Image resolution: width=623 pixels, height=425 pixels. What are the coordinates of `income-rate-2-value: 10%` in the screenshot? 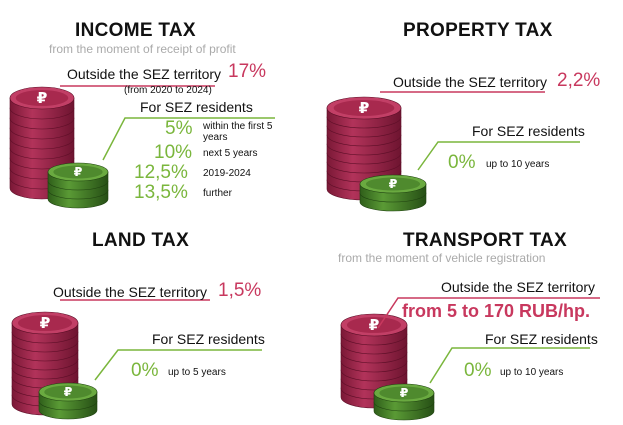 It's located at (173, 152).